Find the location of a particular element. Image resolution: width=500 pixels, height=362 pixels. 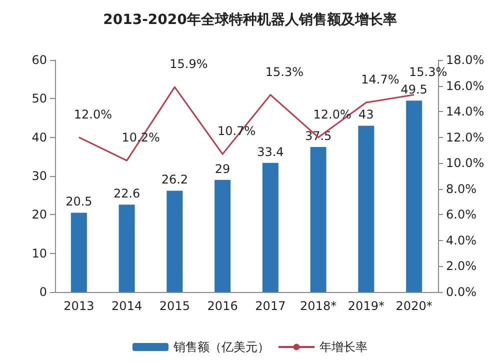

y2-tick-label: 0.0% is located at coordinates (461, 292).